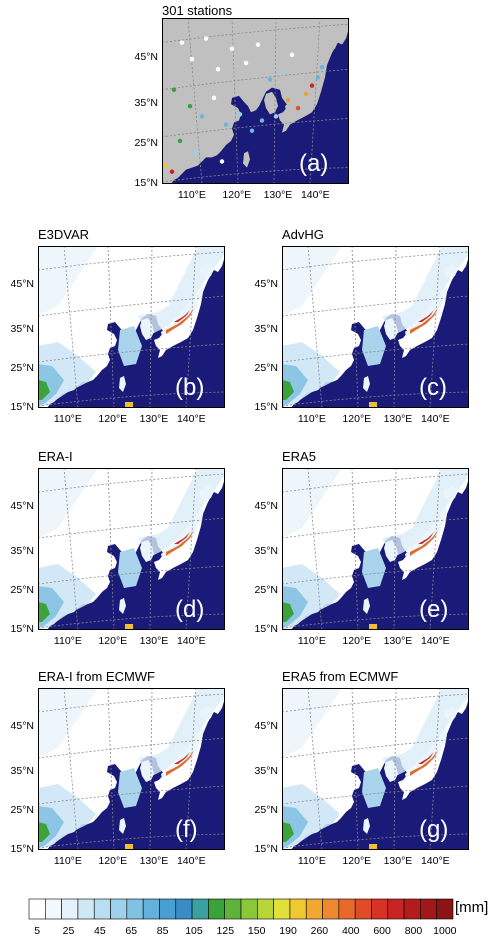  Describe the element at coordinates (190, 387) in the screenshot. I see `panel-letter: (b)` at that location.